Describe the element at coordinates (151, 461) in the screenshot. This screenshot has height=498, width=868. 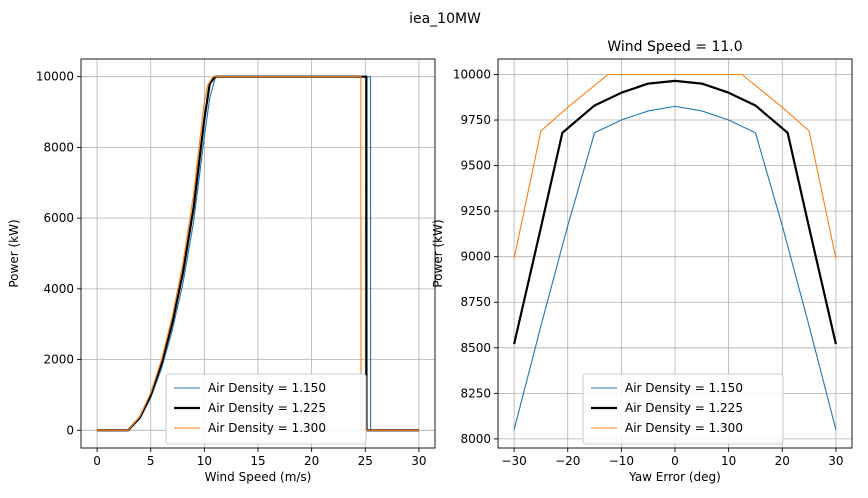
I see `x-tick-label: 5` at that location.